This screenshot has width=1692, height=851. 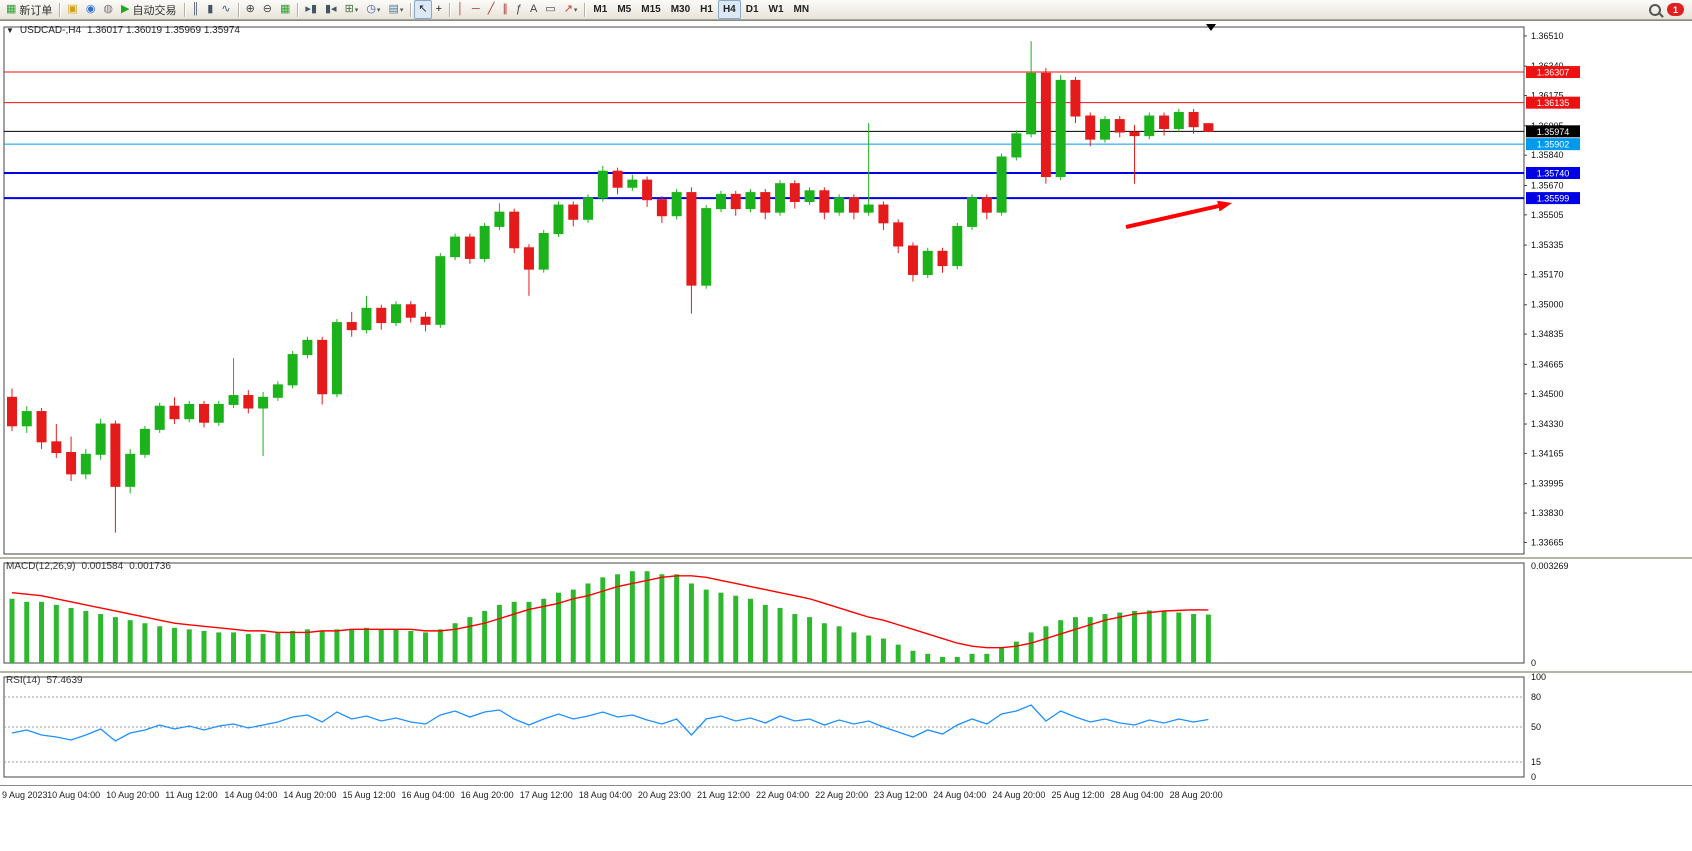 What do you see at coordinates (378, 10) in the screenshot?
I see `dropdown-arrow-icon: ▾` at bounding box center [378, 10].